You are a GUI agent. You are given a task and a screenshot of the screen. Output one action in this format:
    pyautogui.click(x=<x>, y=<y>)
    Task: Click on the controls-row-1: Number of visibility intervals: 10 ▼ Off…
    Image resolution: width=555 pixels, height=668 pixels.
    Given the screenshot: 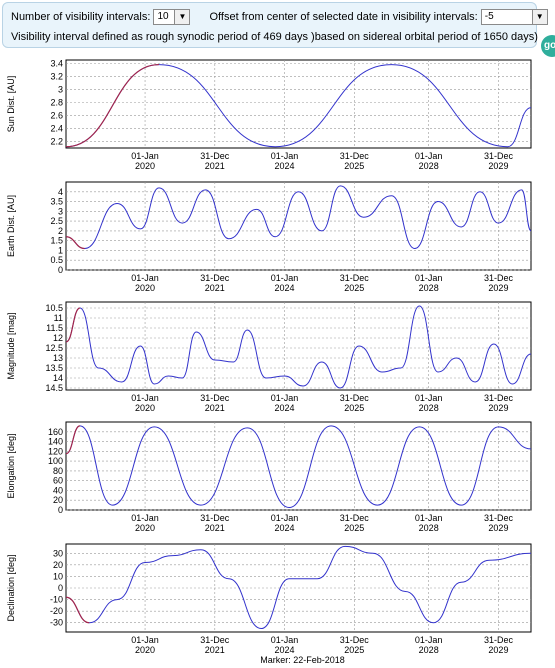 What is the action you would take?
    pyautogui.click(x=279, y=17)
    